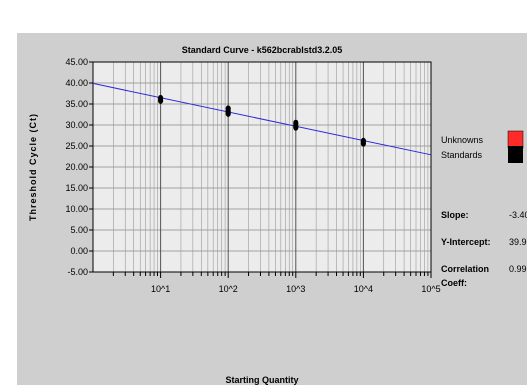 The height and width of the screenshot is (385, 527). Describe the element at coordinates (515, 139) in the screenshot. I see `legend-swatch-unknowns` at that location.